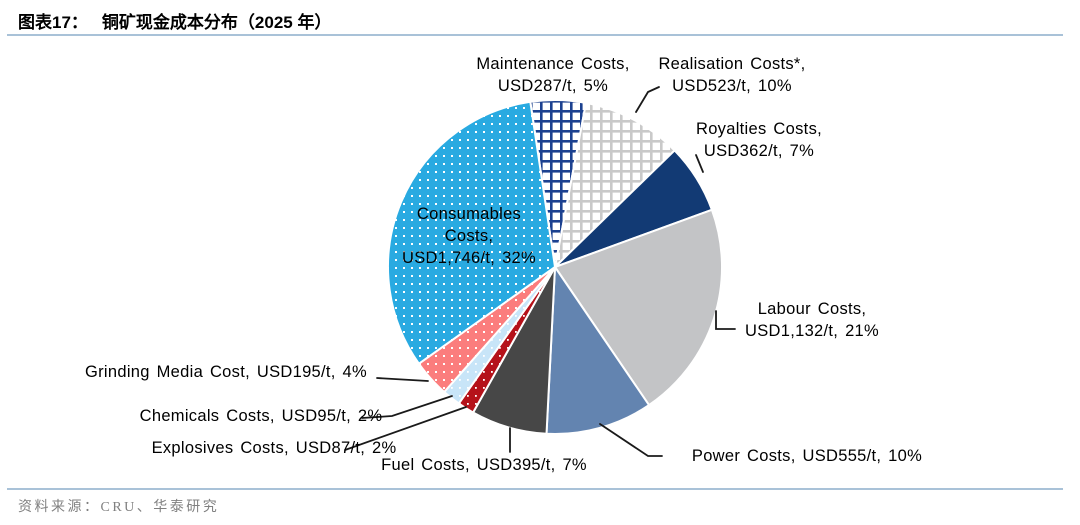  I want to click on figure-title: 图表17： 铜矿现金成本分布（2025 年）, so click(174, 20).